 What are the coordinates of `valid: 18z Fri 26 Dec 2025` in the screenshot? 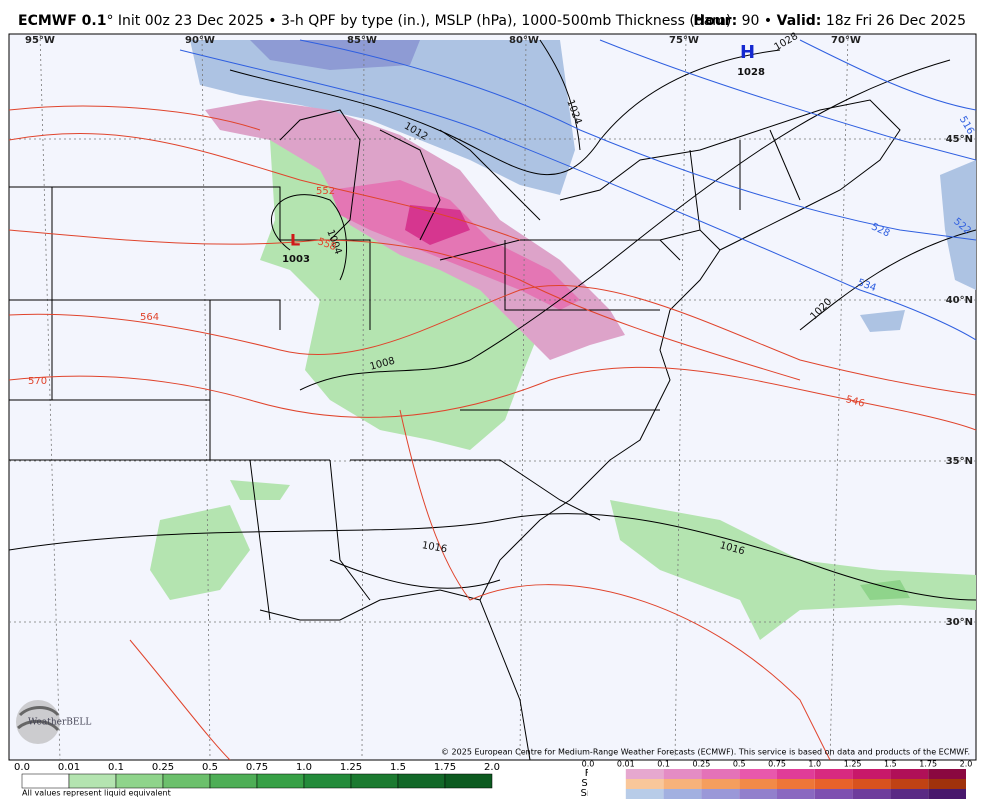 It's located at (896, 21).